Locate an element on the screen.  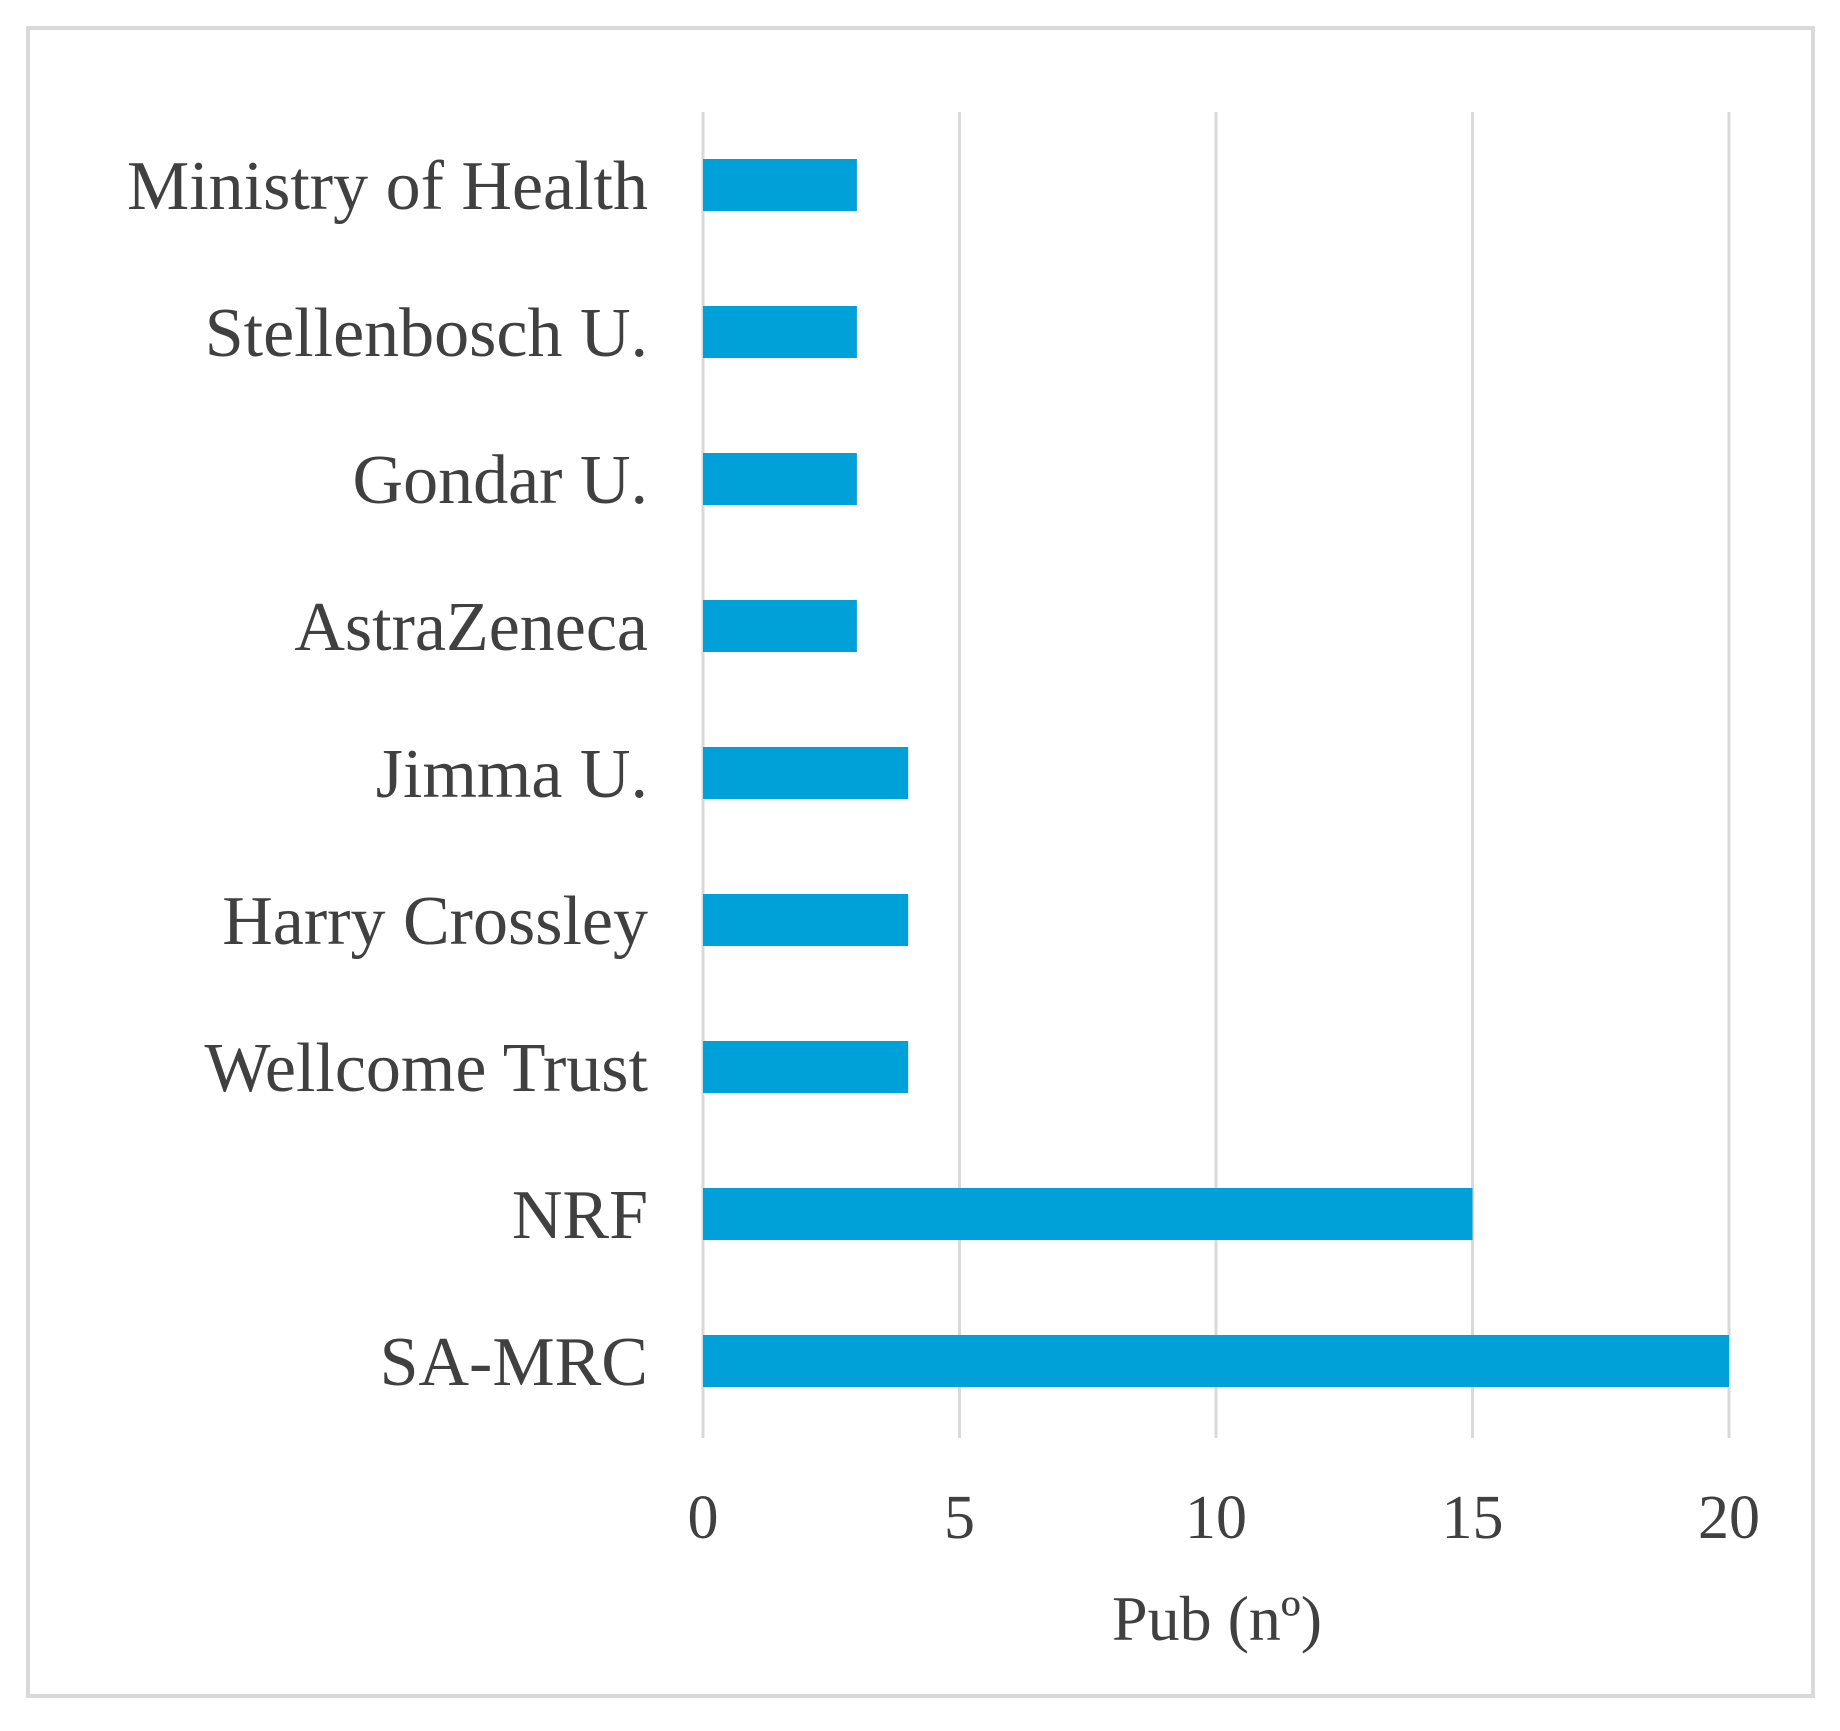
category-label: SA-MRC is located at coordinates (514, 1362).